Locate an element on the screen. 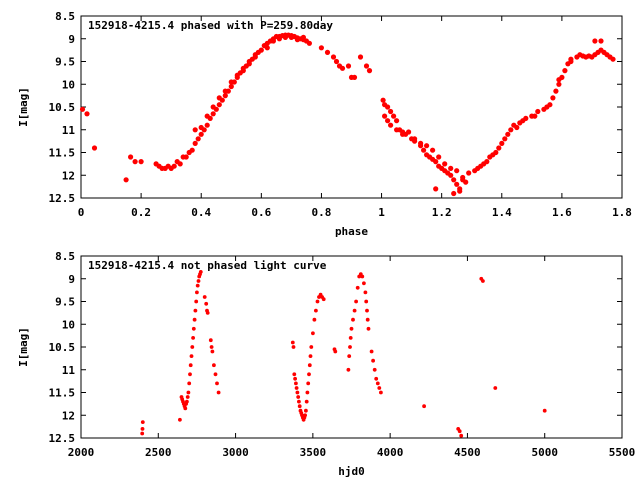 The width and height of the screenshot is (640, 480). y-tick-label: 10 is located at coordinates (68, 324).